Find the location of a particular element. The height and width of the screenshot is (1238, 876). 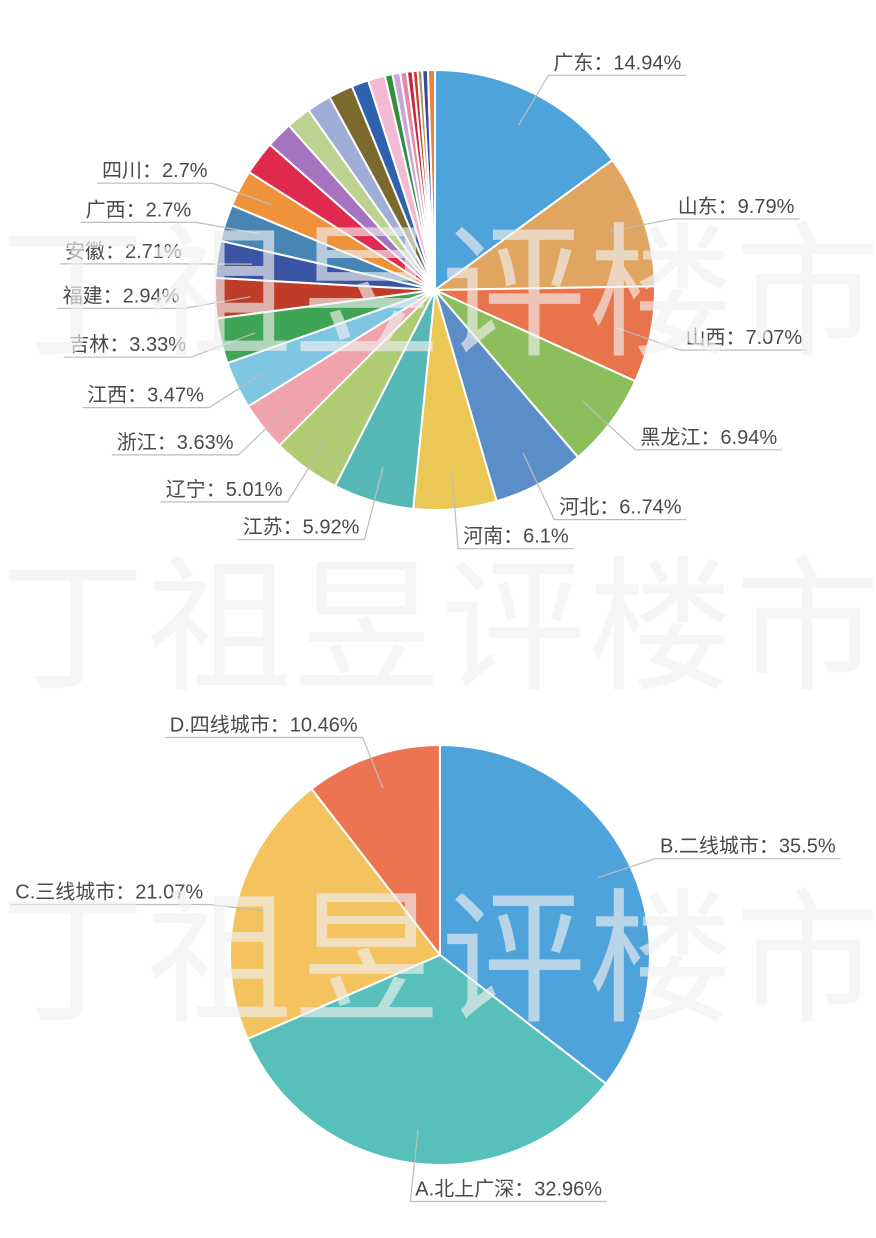

slice-label: 安徽：2.71% is located at coordinates (123, 251).